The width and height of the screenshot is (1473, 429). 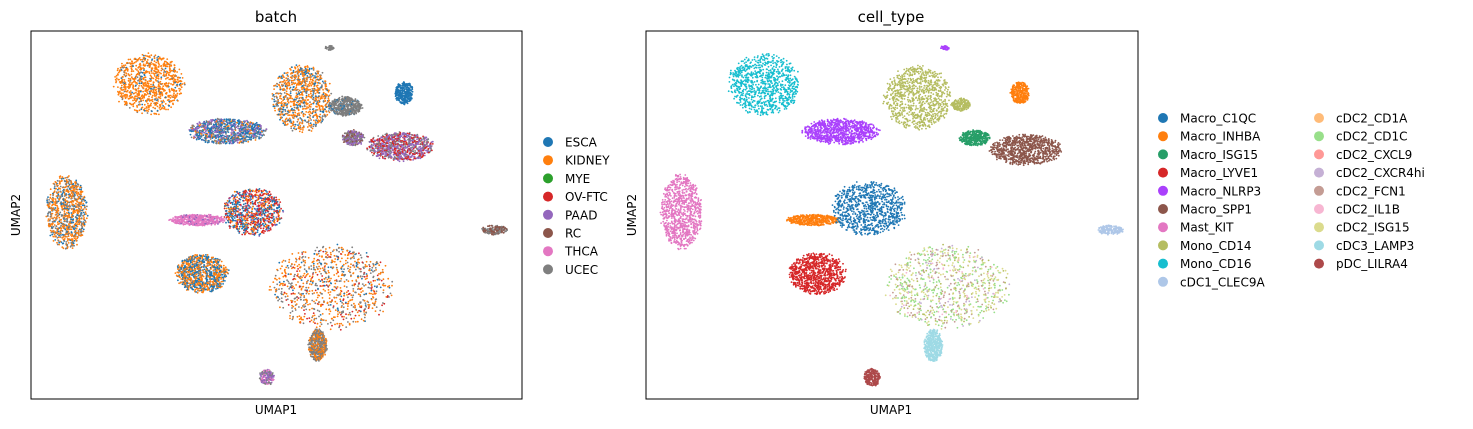 What do you see at coordinates (302, 99) in the screenshot?
I see `point-cluster` at bounding box center [302, 99].